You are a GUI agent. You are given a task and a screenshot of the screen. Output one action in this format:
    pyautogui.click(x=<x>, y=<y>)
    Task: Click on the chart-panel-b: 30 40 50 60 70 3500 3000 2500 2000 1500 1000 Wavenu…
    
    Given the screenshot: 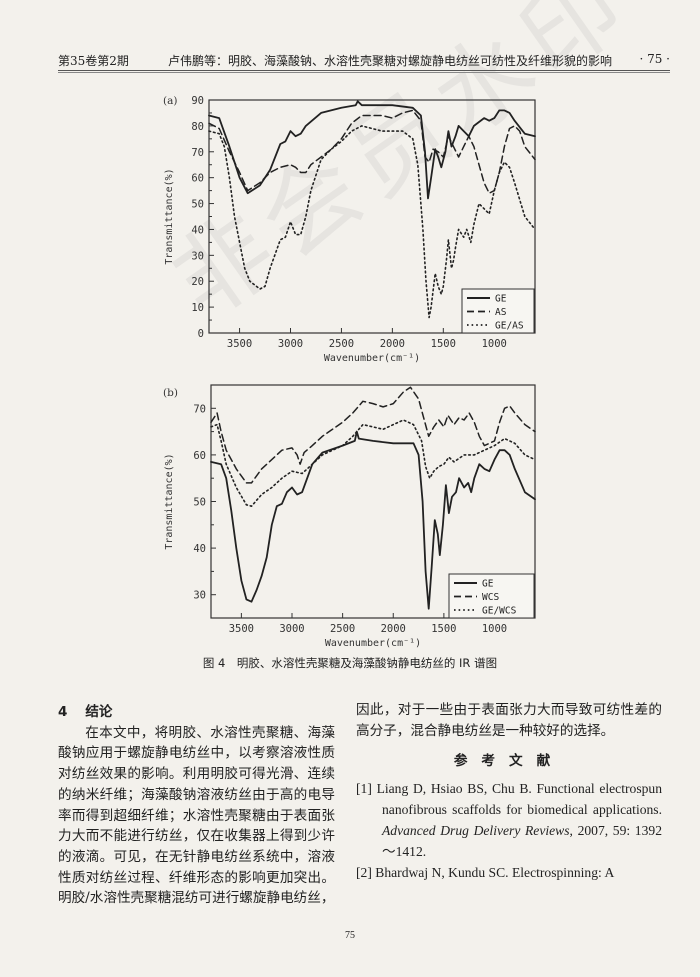 What is the action you would take?
    pyautogui.click(x=349, y=516)
    